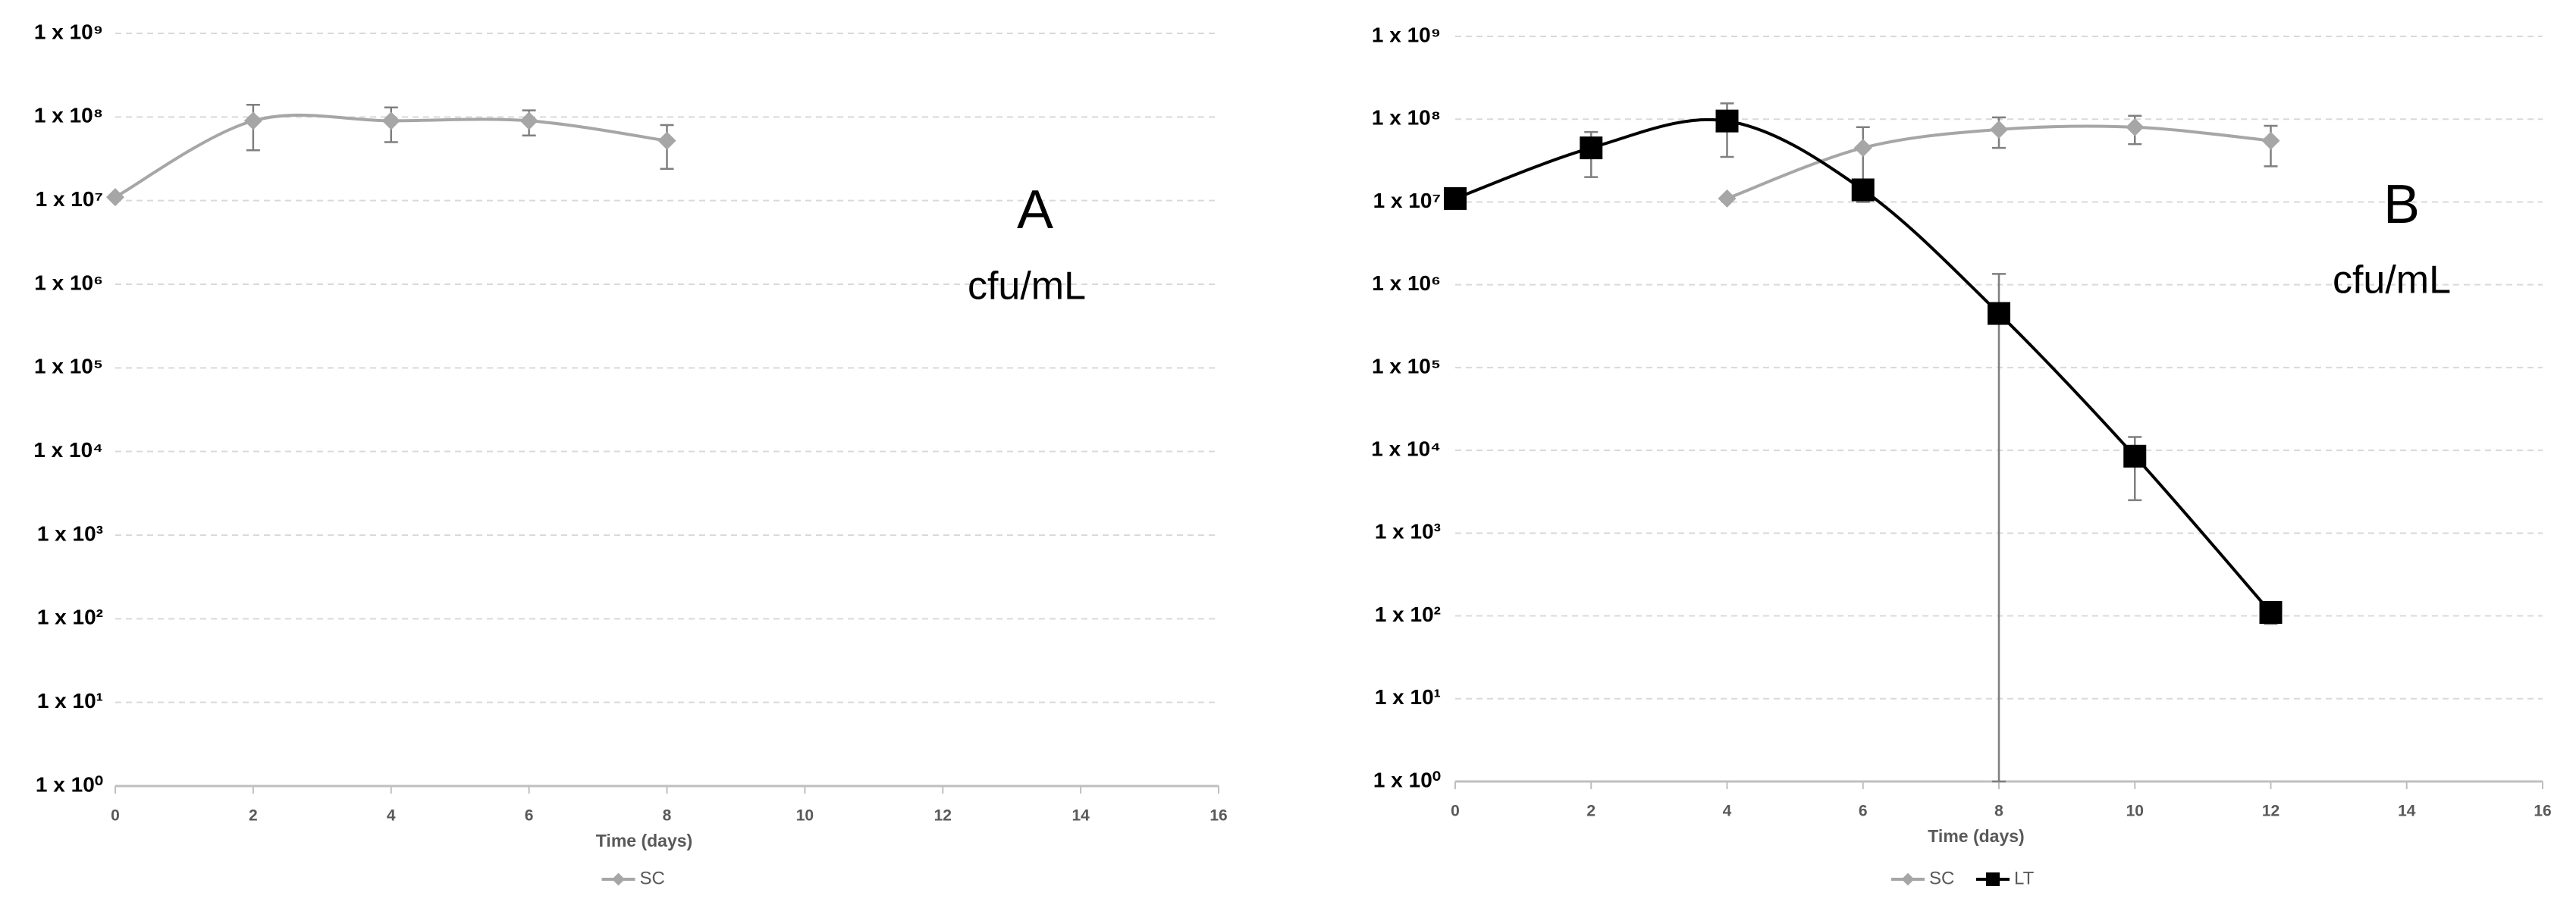 The height and width of the screenshot is (902, 2576). What do you see at coordinates (2401, 204) in the screenshot?
I see `panel-label: B` at bounding box center [2401, 204].